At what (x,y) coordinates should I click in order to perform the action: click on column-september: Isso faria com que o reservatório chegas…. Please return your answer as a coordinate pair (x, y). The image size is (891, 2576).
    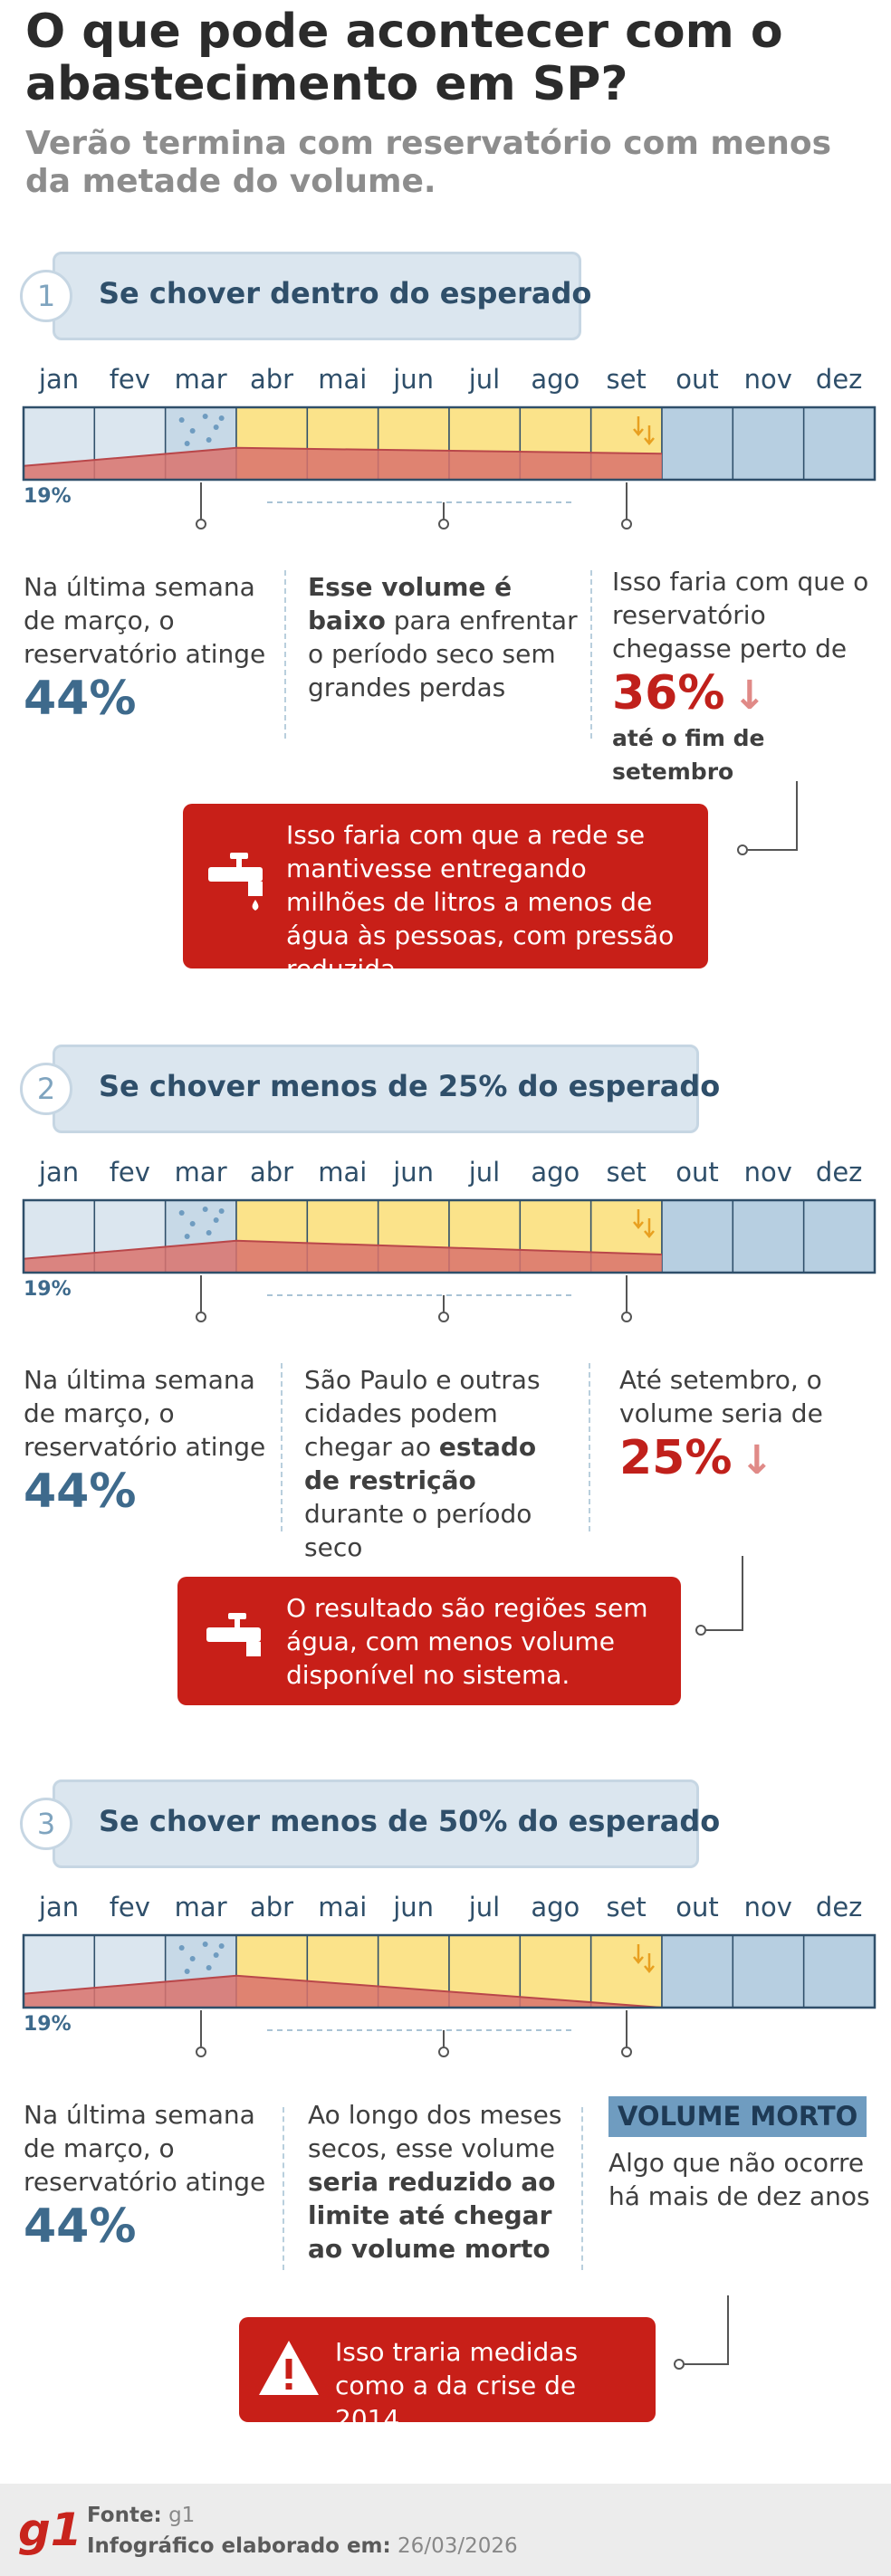
    Looking at the image, I should click on (743, 677).